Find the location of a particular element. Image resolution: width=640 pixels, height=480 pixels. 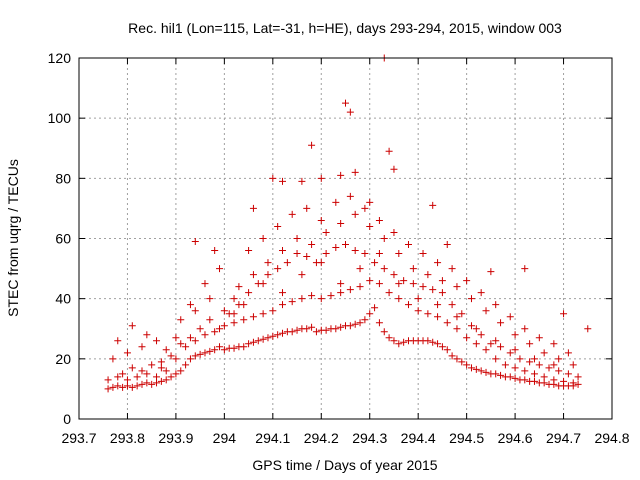

y-tick-label: 20 is located at coordinates (63, 359).